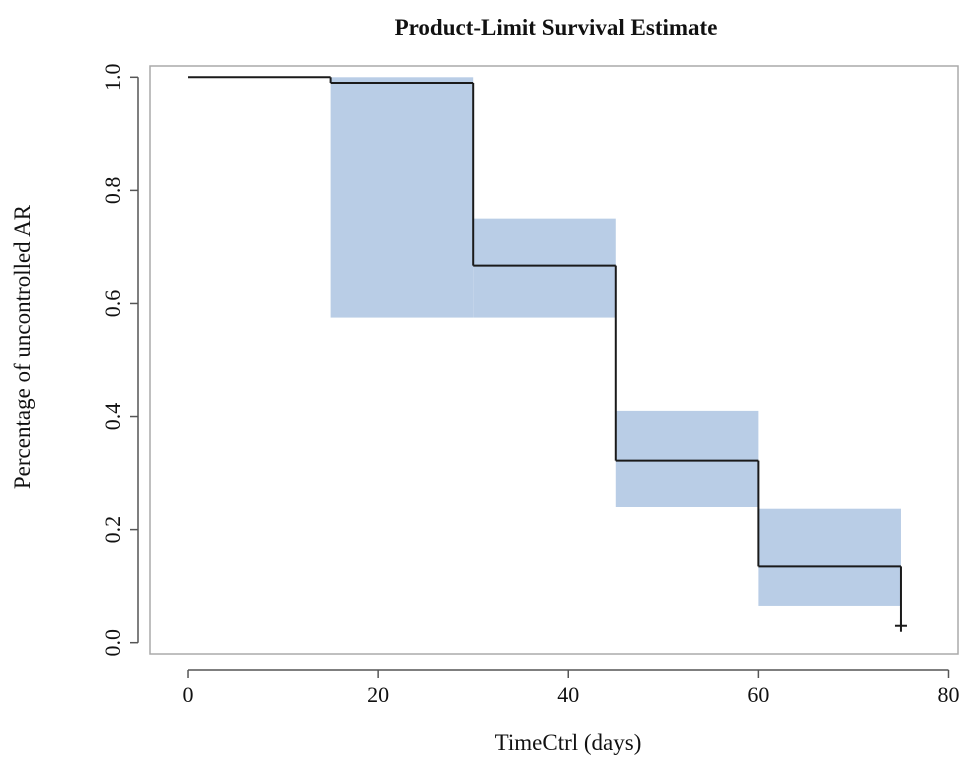  I want to click on x-tick-label-3: 60, so click(758, 694).